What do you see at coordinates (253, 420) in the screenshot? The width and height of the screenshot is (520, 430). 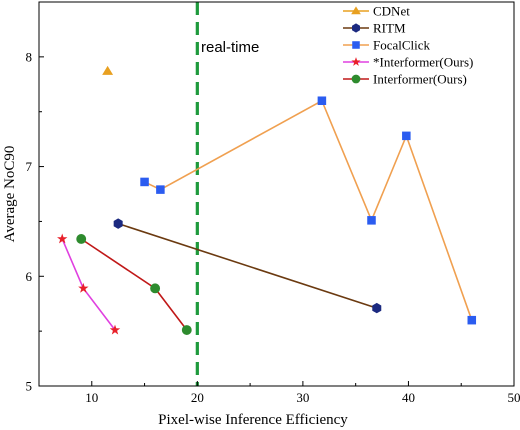 I see `x-axis-label: Pixel-wise Inference Efficiency` at bounding box center [253, 420].